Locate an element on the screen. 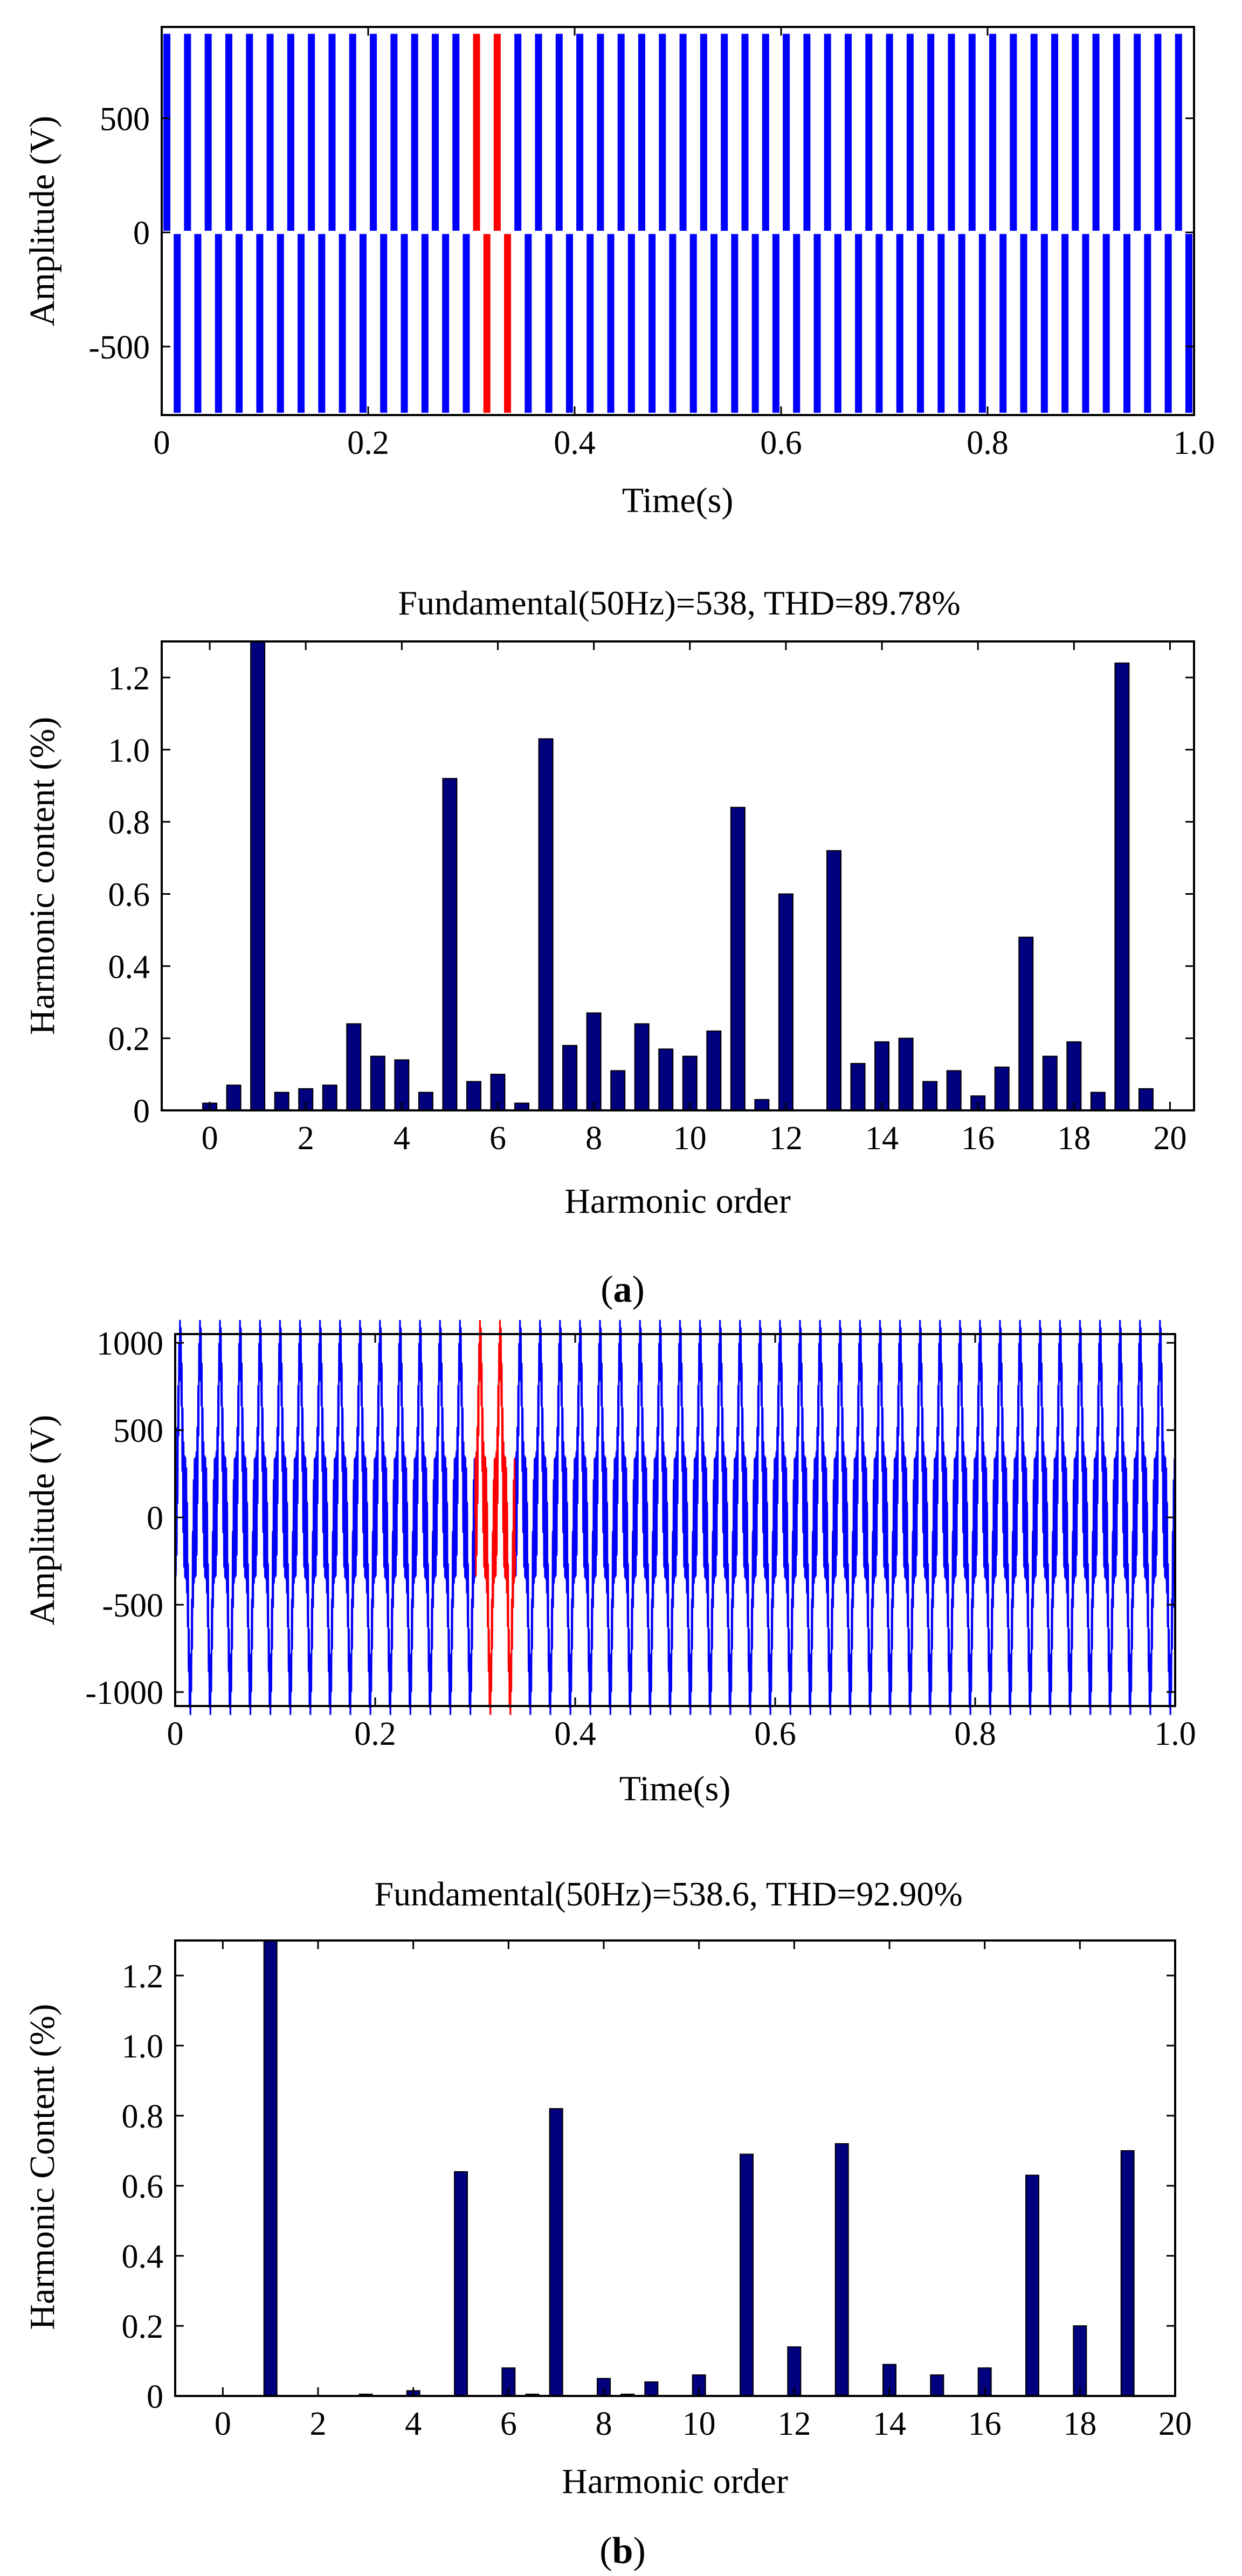 The width and height of the screenshot is (1242, 2576). y-tick-label: -1000 is located at coordinates (124, 1693).